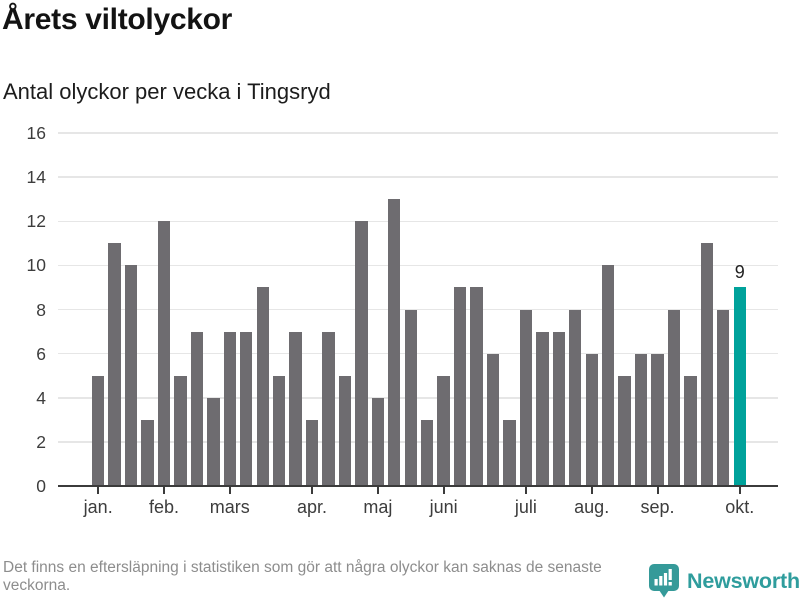 Image resolution: width=800 pixels, height=600 pixels. What do you see at coordinates (525, 490) in the screenshot?
I see `x-tick-juli` at bounding box center [525, 490].